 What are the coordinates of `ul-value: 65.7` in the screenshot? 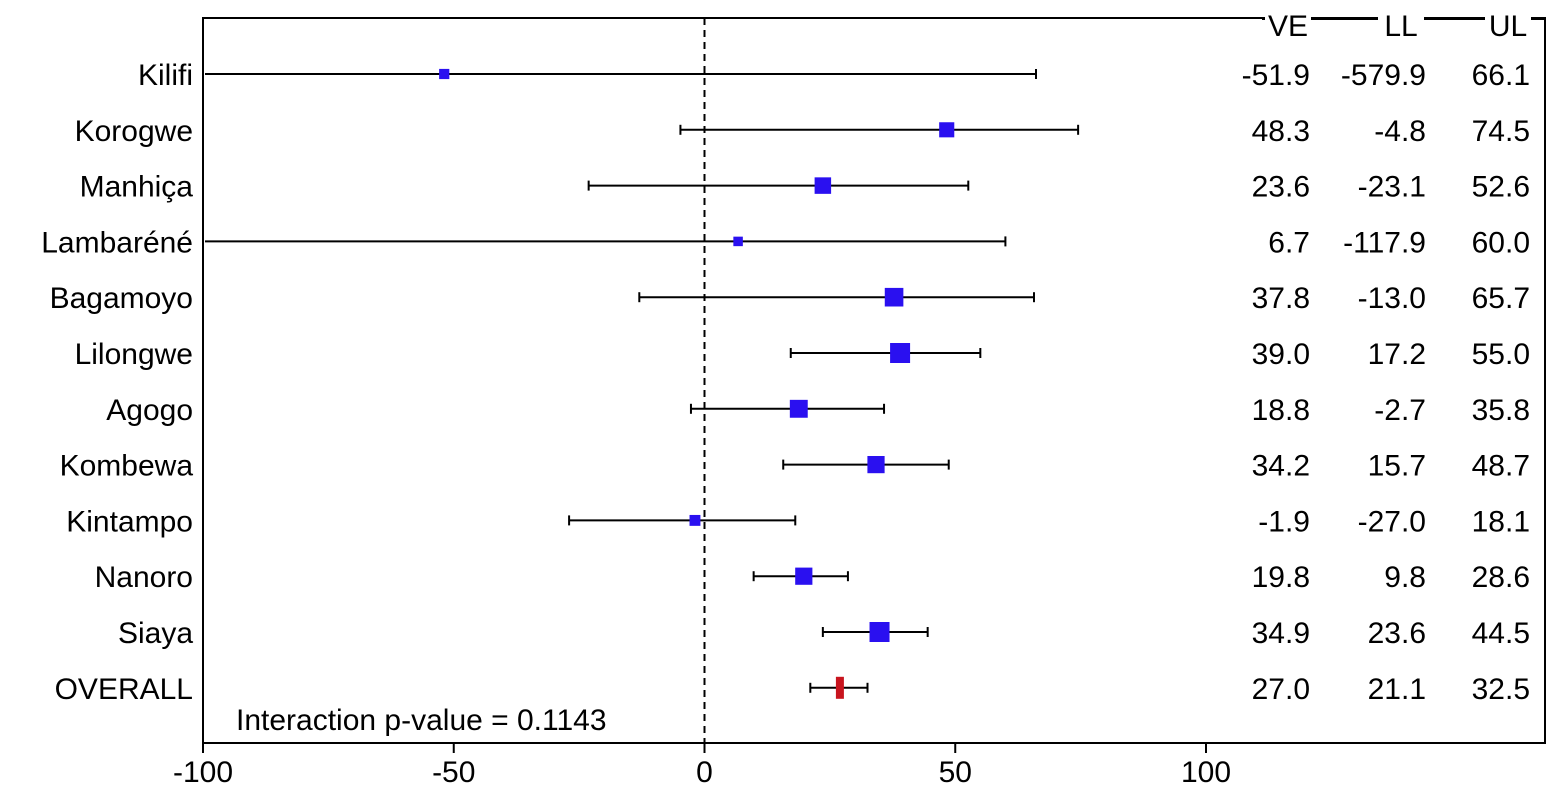 It's located at (1501, 298).